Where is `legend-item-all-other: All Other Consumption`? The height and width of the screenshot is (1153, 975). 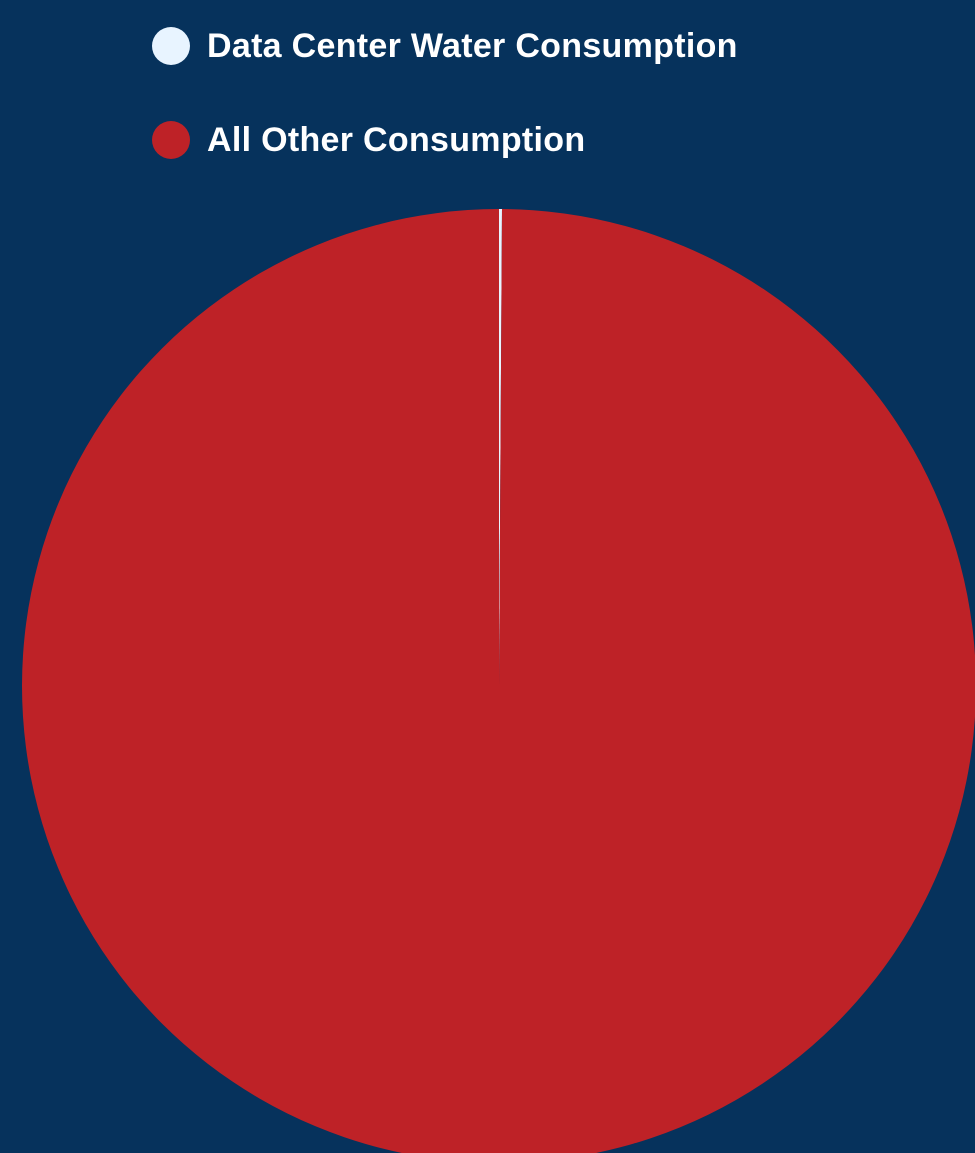 legend-item-all-other: All Other Consumption is located at coordinates (368, 140).